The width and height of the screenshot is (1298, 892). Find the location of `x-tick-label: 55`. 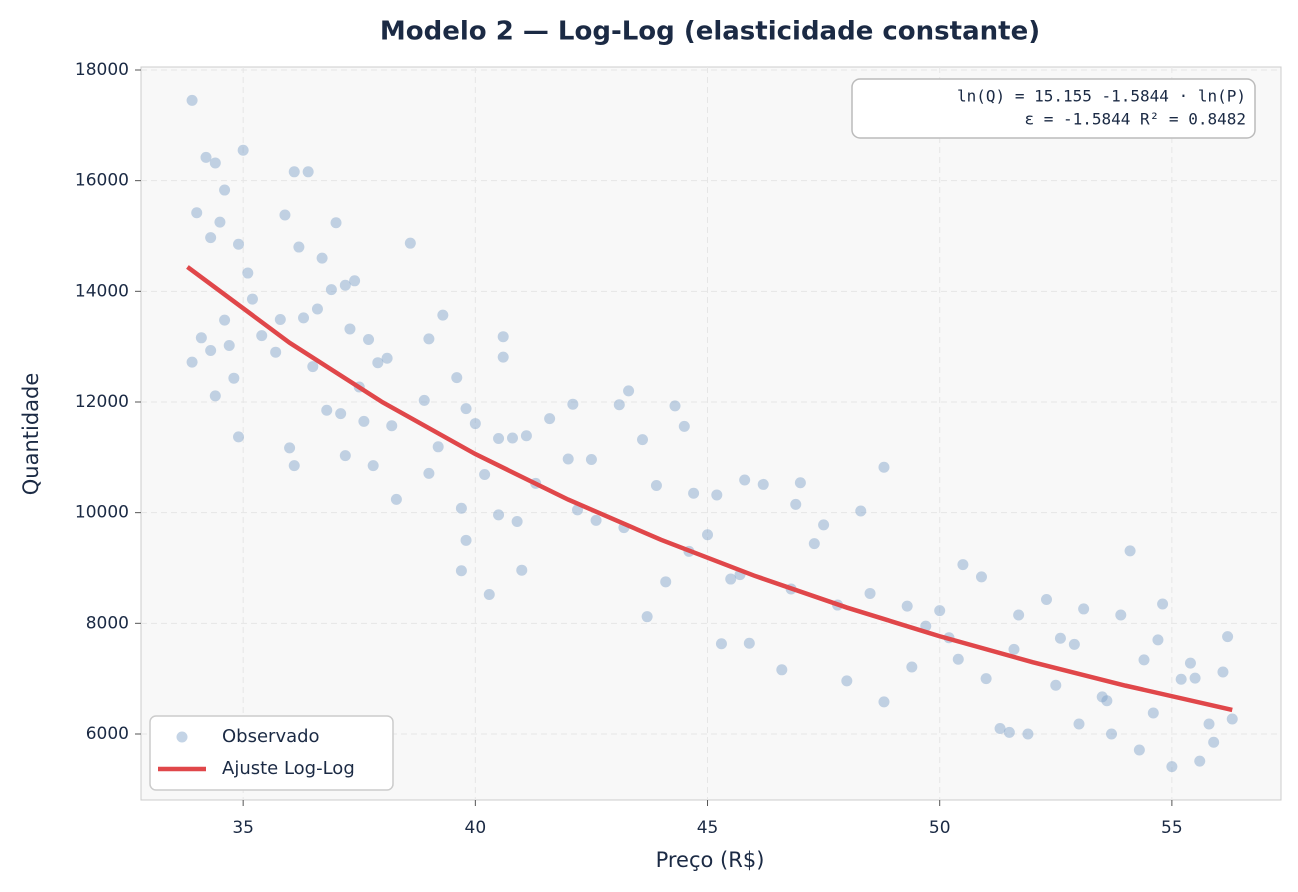

x-tick-label: 55 is located at coordinates (1172, 828).